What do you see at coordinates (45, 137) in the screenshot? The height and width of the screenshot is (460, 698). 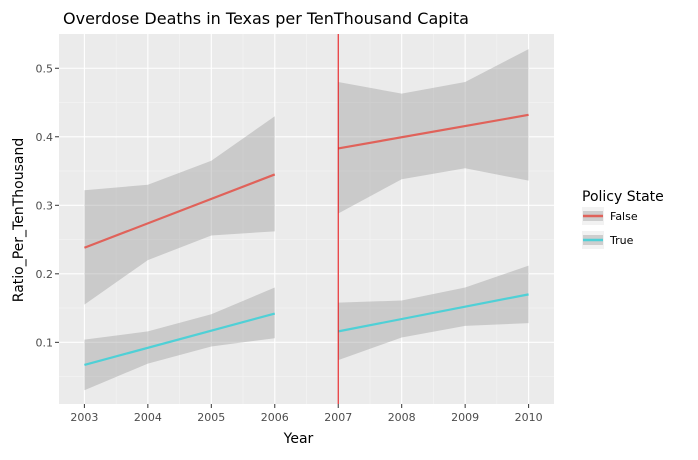 I see `y-tick-label: 0.4` at bounding box center [45, 137].